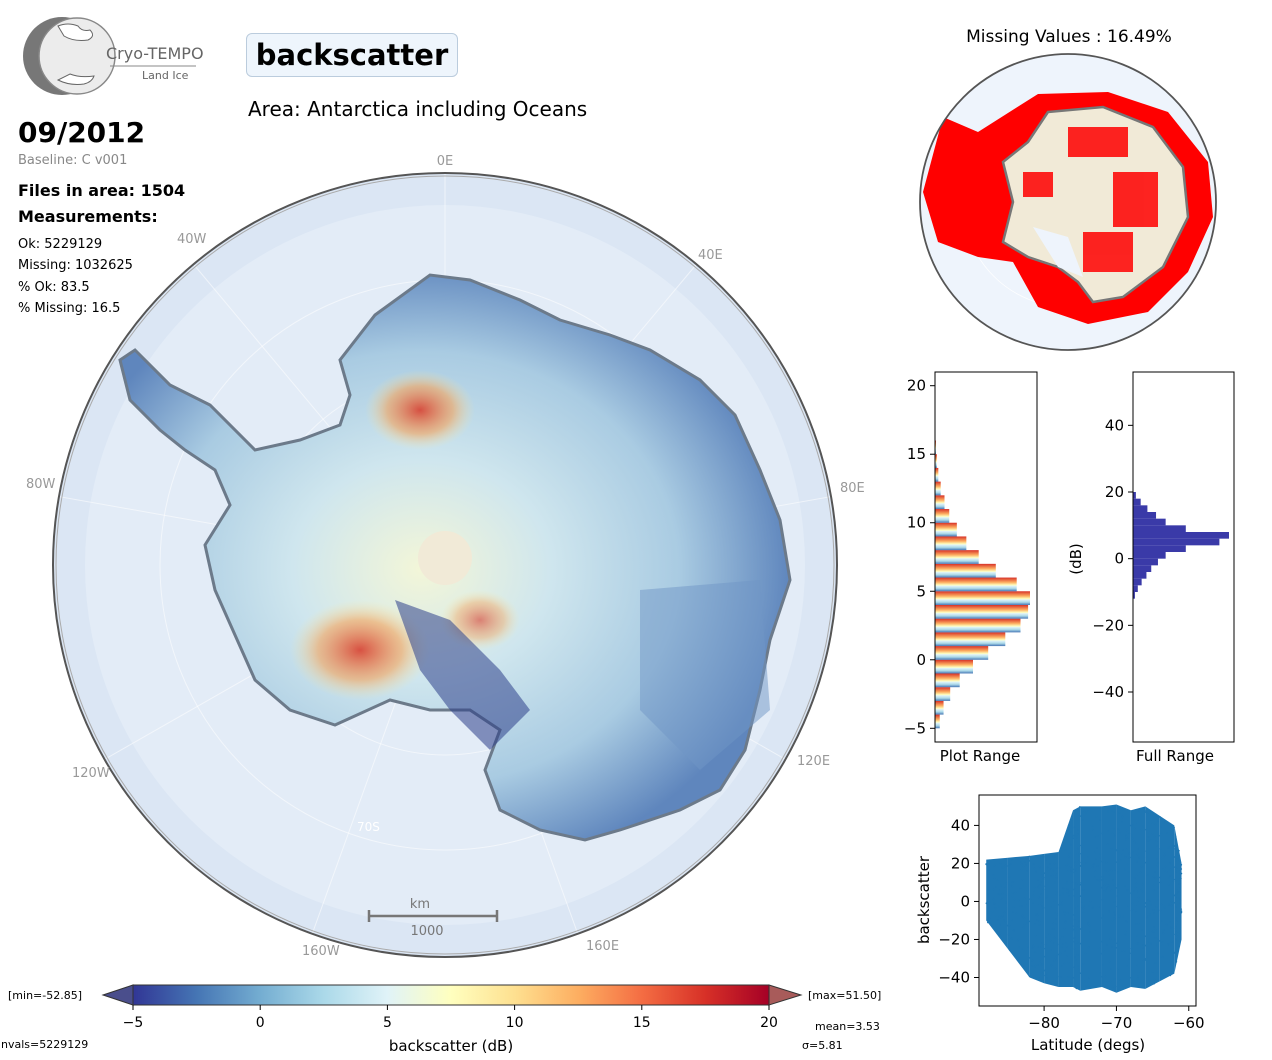 This screenshot has width=1272, height=1060. Describe the element at coordinates (165, 75) in the screenshot. I see `logo-subtitle: Land Ice` at that location.